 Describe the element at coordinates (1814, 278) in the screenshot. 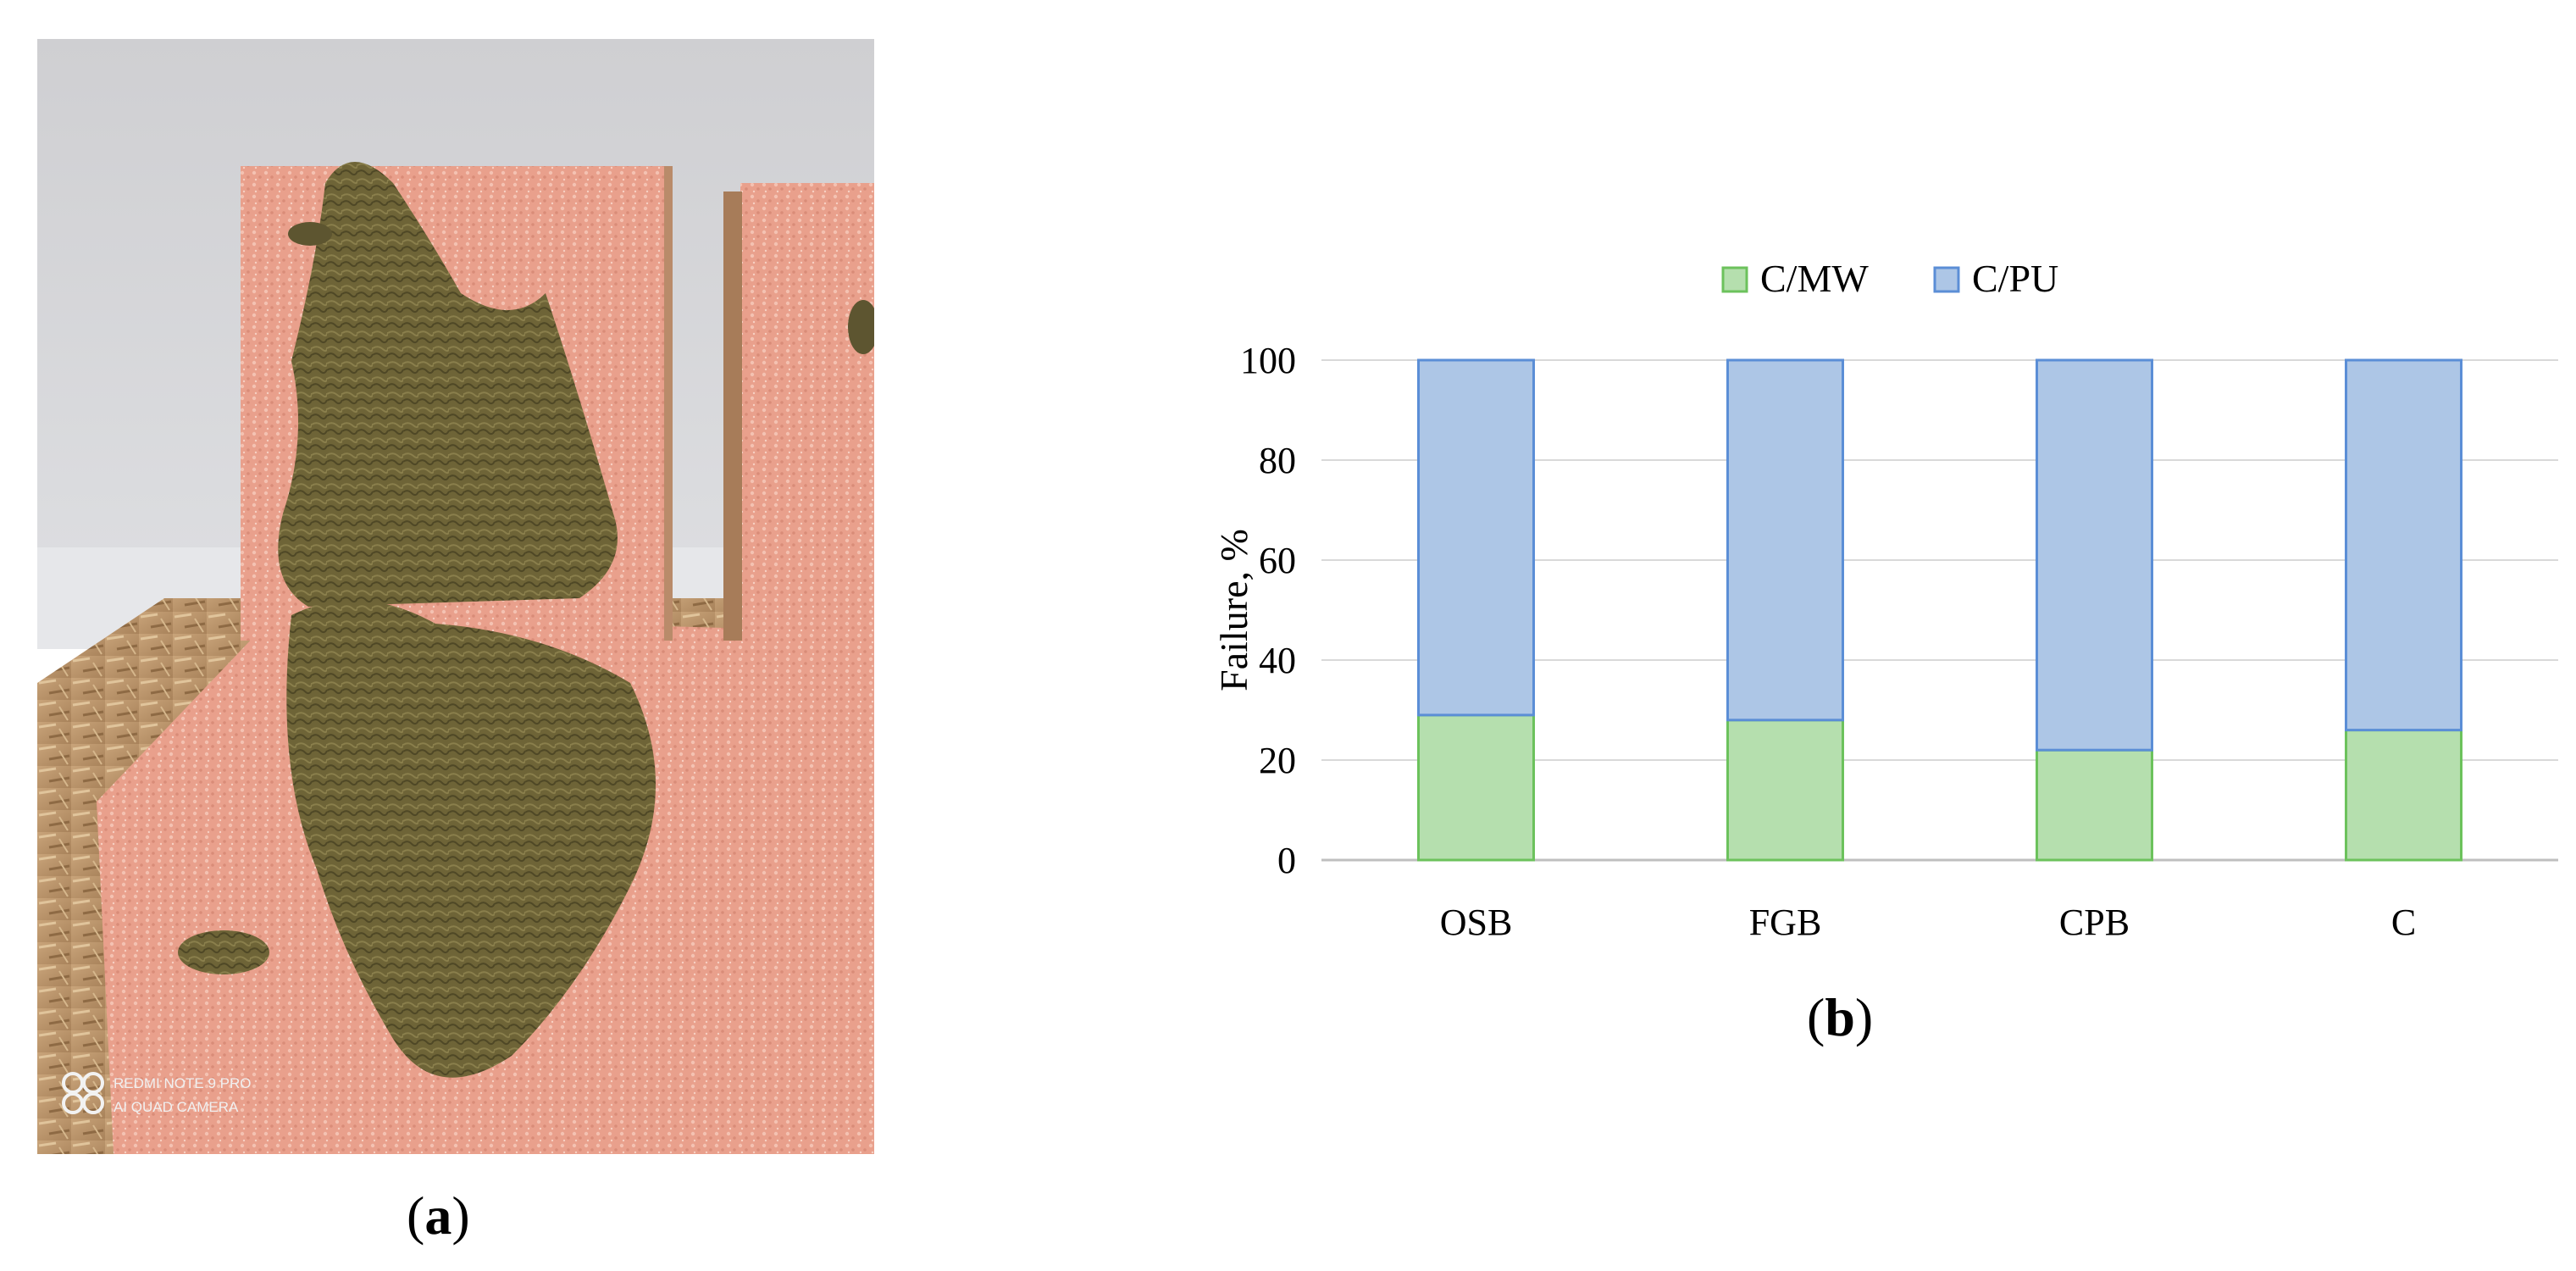

I see `legend-label: C/MW` at that location.